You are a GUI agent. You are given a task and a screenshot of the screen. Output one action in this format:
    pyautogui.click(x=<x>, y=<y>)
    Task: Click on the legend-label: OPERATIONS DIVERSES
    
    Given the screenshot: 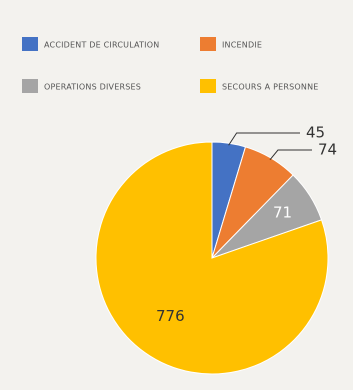 What is the action you would take?
    pyautogui.click(x=92, y=87)
    